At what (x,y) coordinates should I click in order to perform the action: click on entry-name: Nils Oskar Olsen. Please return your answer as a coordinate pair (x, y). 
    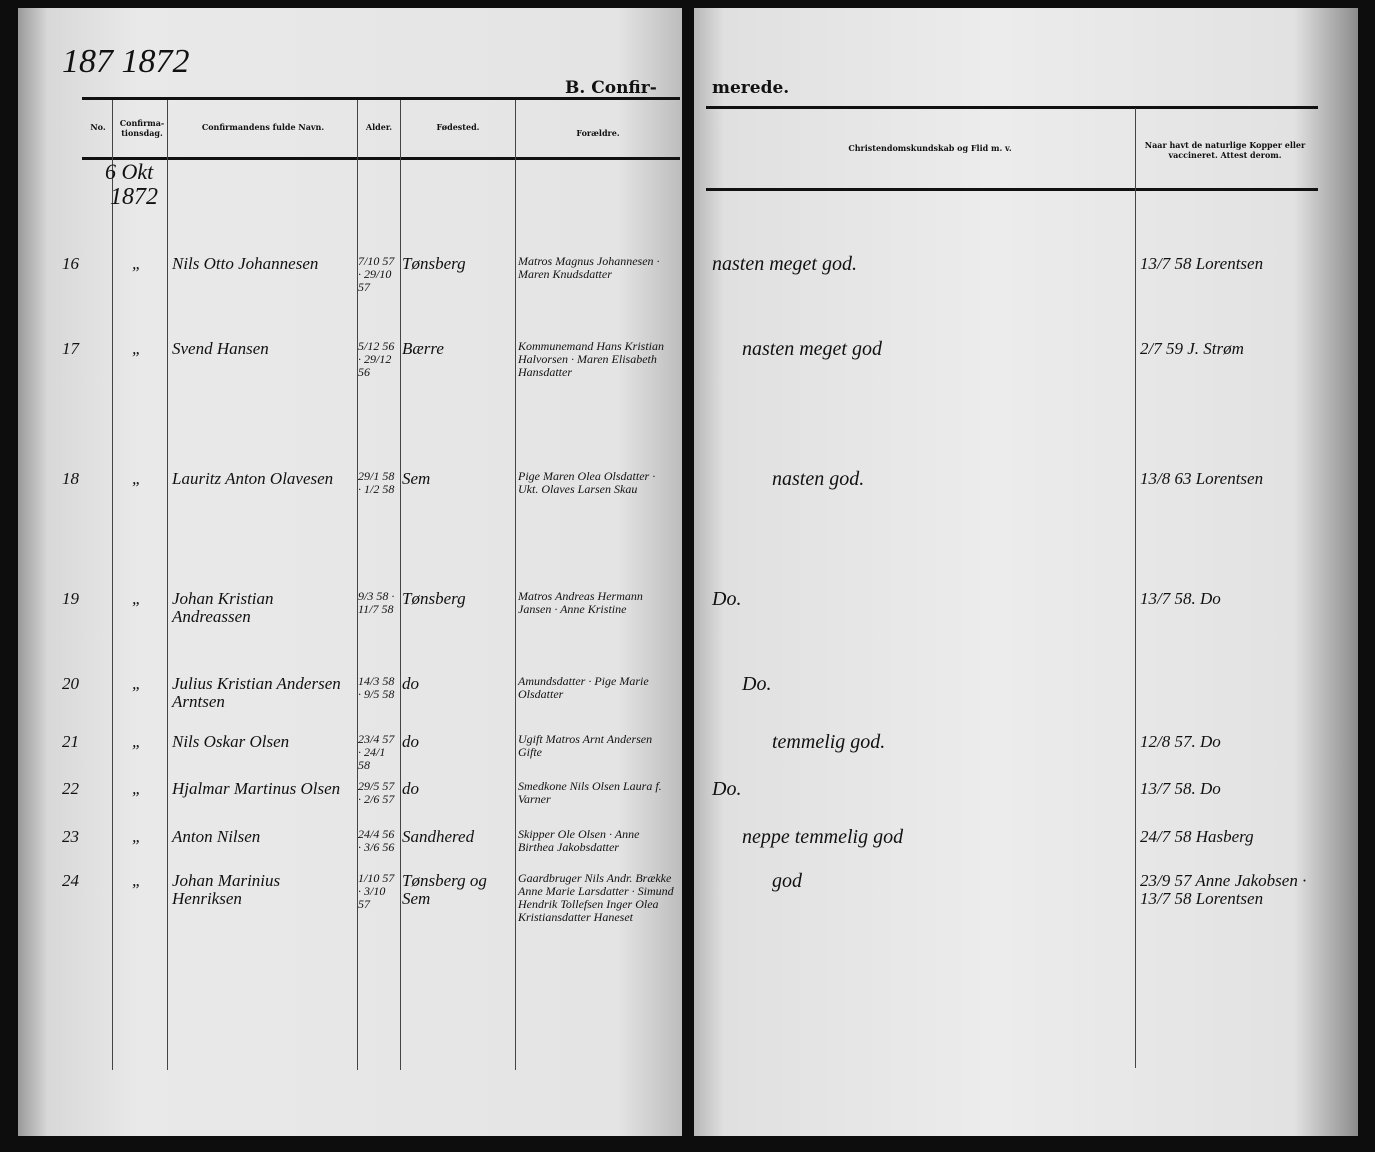
    Looking at the image, I should click on (231, 741).